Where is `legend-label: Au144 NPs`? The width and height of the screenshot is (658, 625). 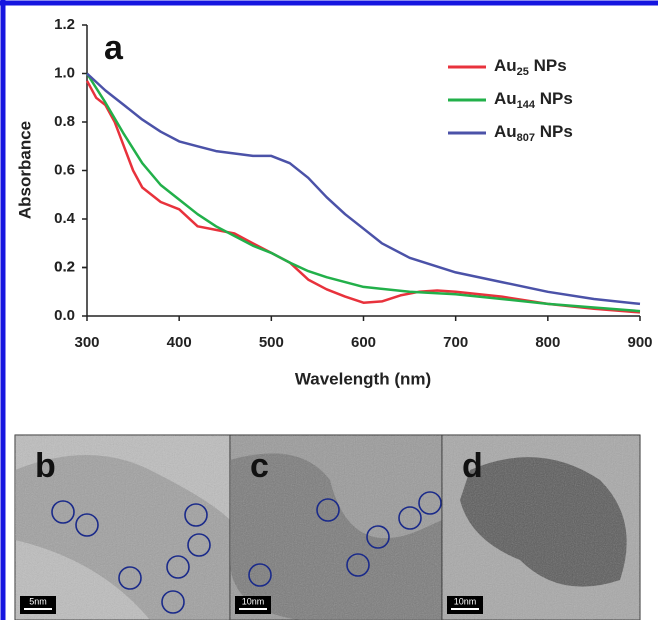
legend-label: Au144 NPs is located at coordinates (533, 99).